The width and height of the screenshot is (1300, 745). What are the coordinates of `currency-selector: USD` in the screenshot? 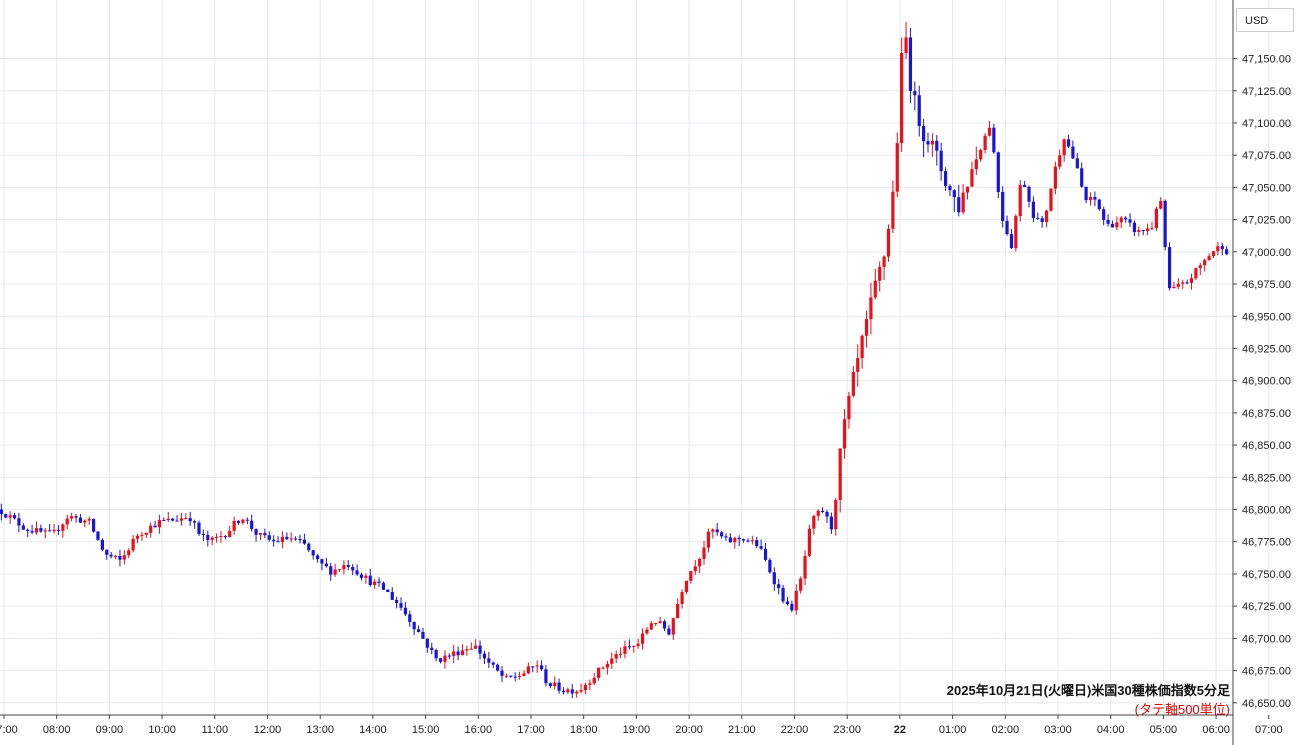 It's located at (1265, 20).